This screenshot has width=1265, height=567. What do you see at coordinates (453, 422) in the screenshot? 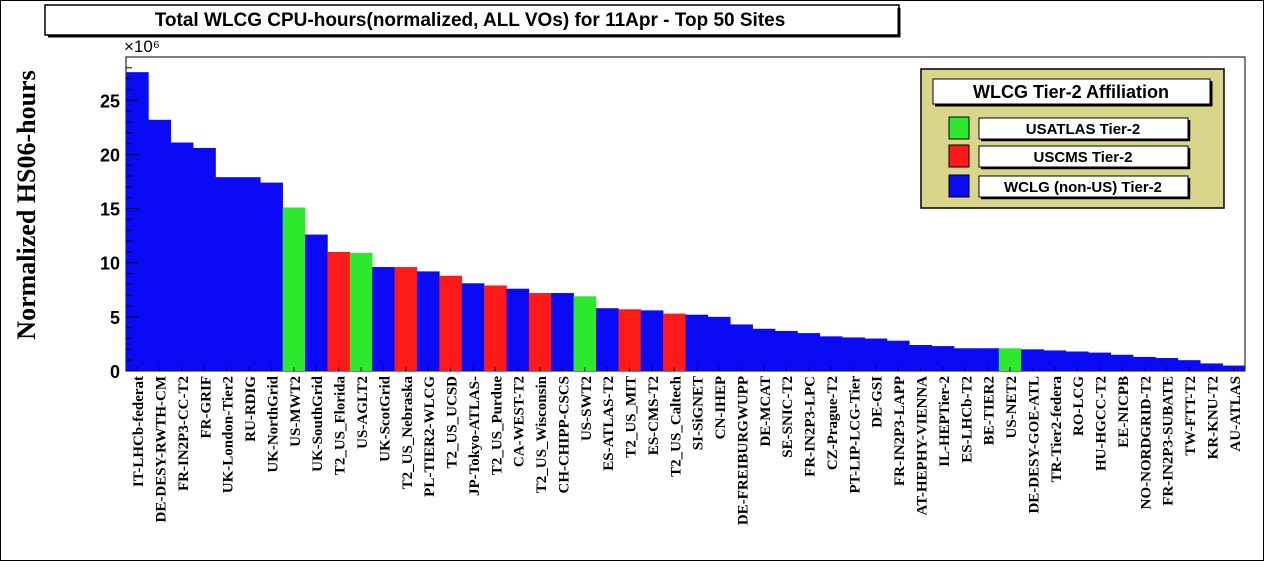
I see `x-tick-label: T2_US_UCSD` at bounding box center [453, 422].